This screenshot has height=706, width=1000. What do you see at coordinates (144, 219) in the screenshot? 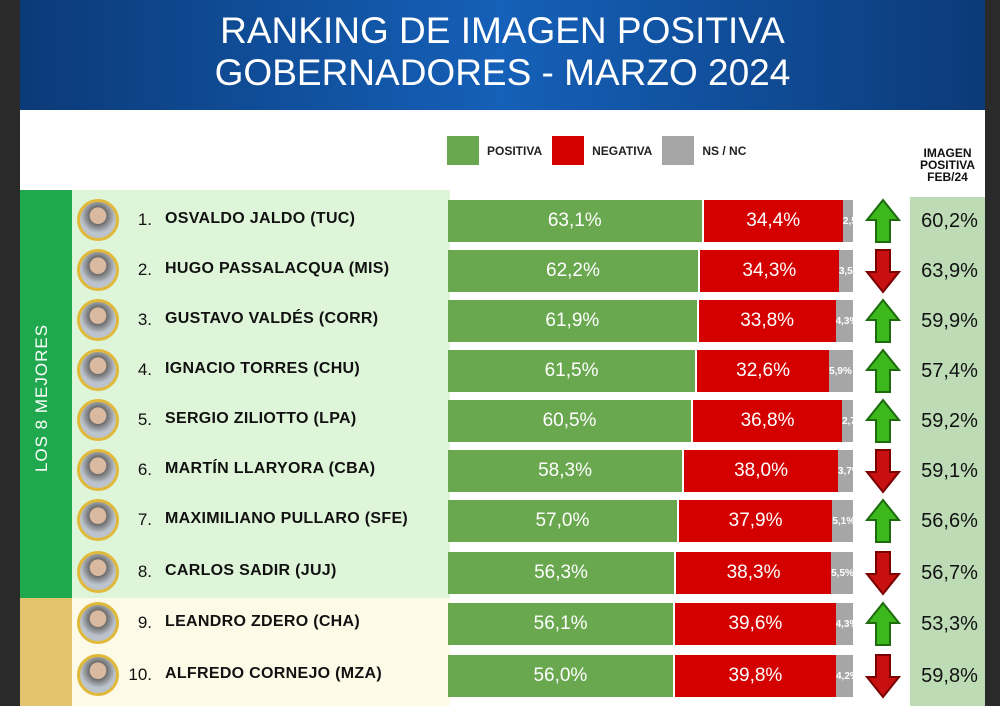
I see `rank-number: 1.` at bounding box center [144, 219].